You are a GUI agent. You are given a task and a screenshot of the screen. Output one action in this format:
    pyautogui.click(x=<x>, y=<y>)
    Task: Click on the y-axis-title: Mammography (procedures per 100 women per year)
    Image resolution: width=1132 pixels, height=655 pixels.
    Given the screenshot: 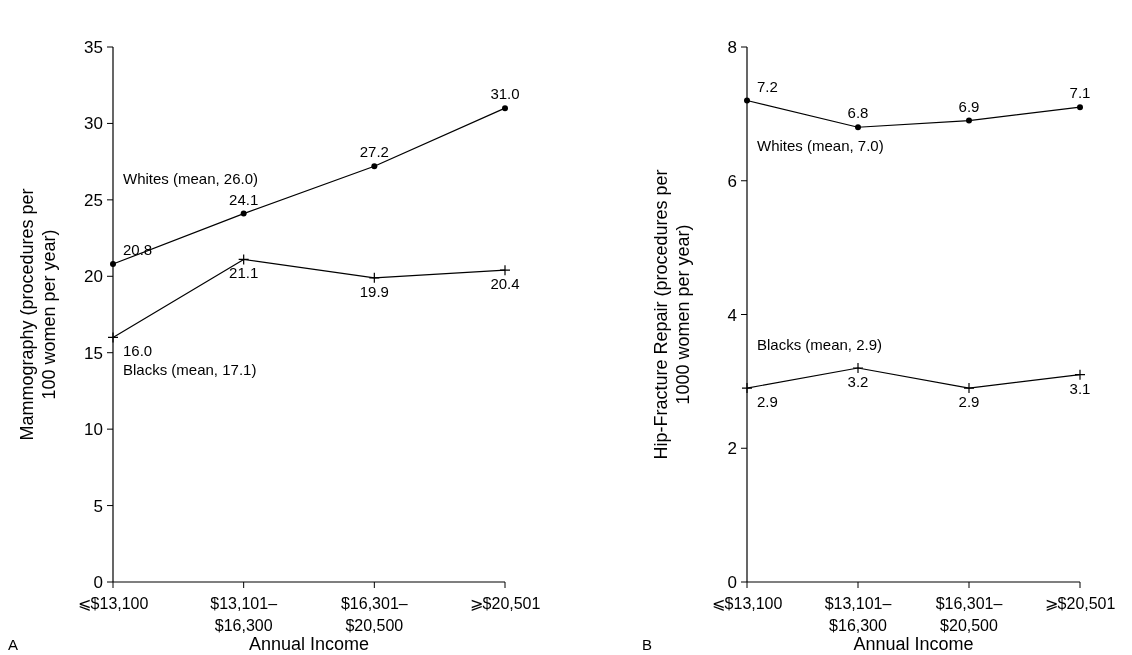 What is the action you would take?
    pyautogui.click(x=38, y=314)
    